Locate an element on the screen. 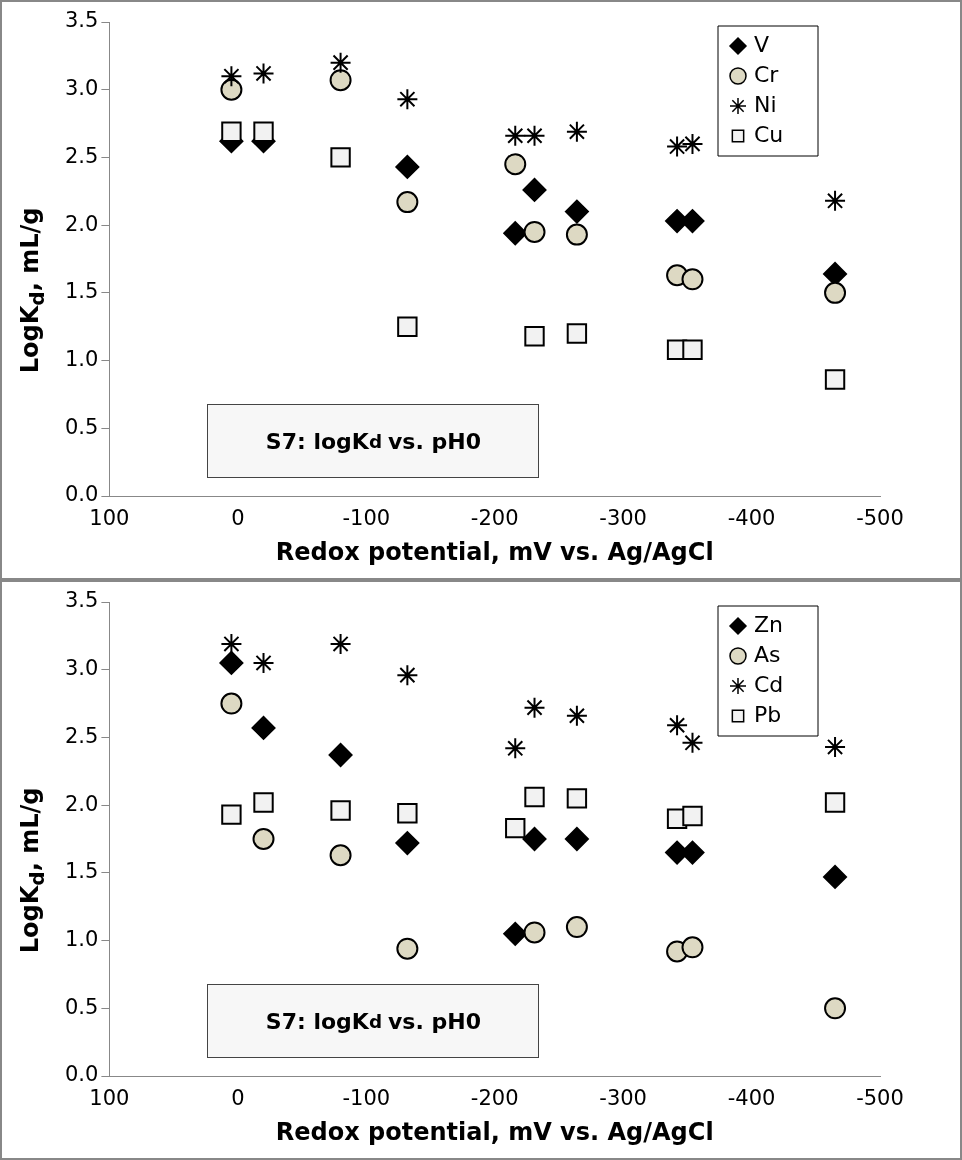 This screenshot has height=1160, width=962. legend-label: Pb is located at coordinates (768, 714).